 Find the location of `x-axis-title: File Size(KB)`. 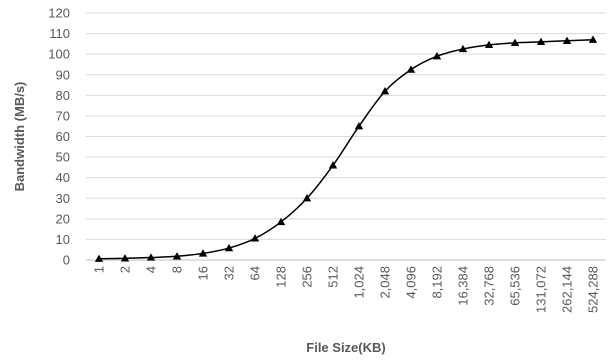

x-axis-title: File Size(KB) is located at coordinates (345, 347).